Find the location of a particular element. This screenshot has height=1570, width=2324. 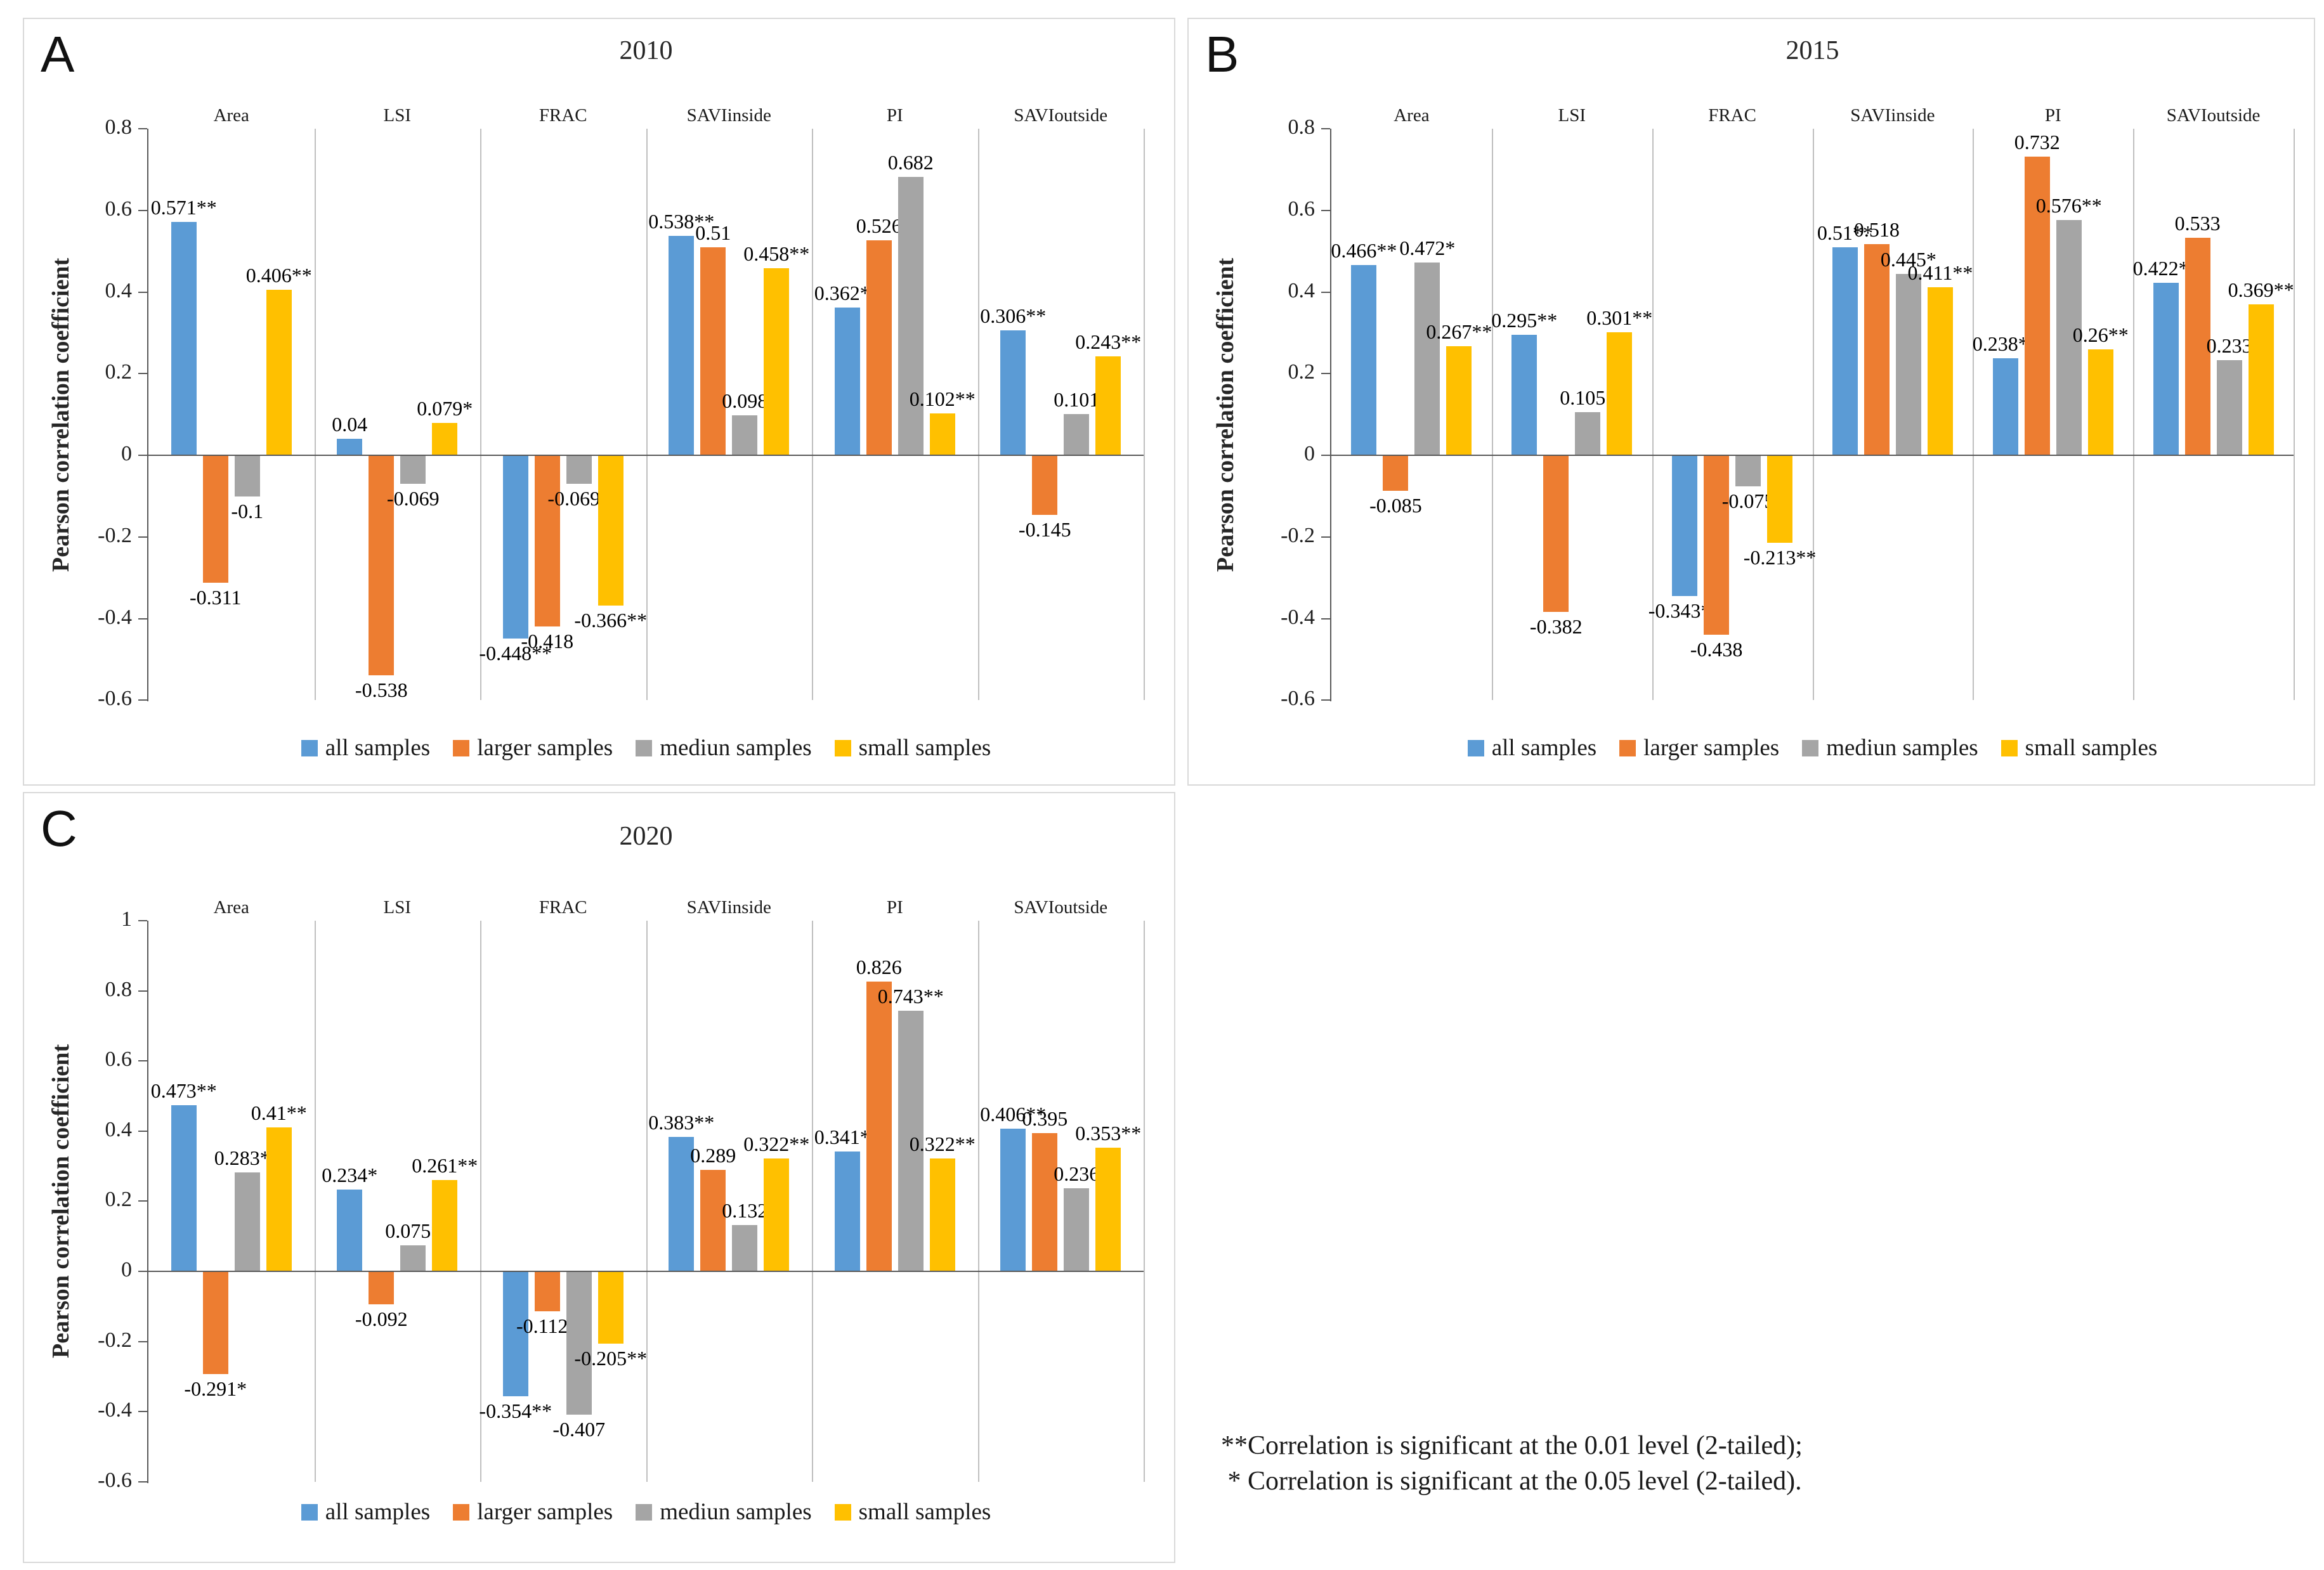

value-label: 0.105* is located at coordinates (1588, 398).